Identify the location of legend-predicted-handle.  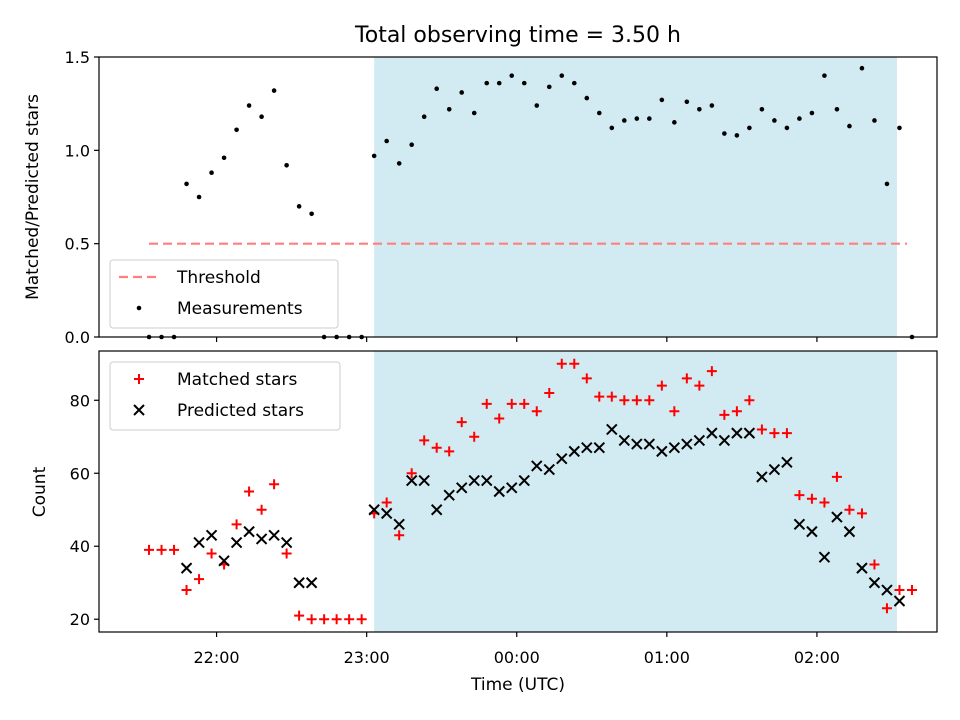
(139, 410).